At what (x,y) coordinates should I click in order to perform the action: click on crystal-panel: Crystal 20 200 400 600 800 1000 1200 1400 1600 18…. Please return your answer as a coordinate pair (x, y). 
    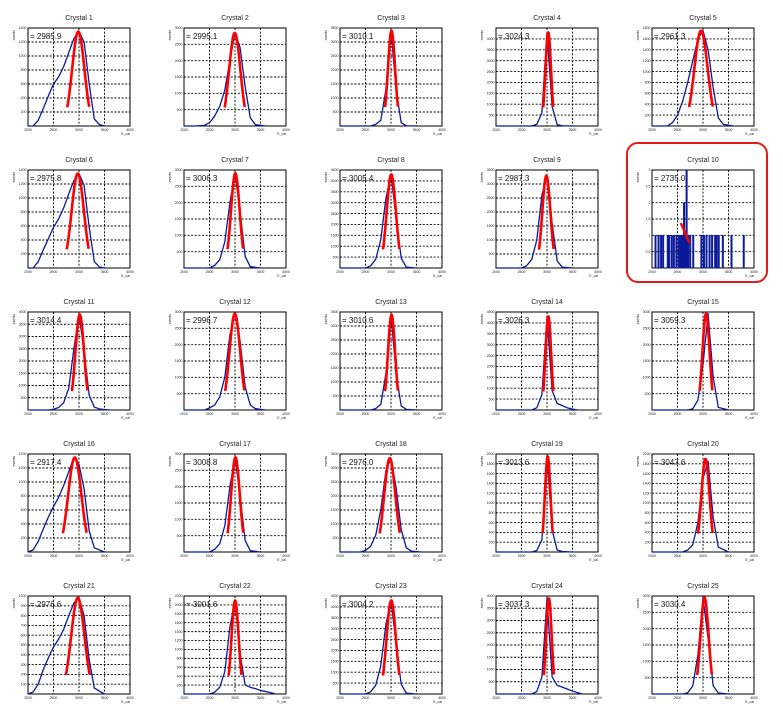
    Looking at the image, I should click on (706, 510).